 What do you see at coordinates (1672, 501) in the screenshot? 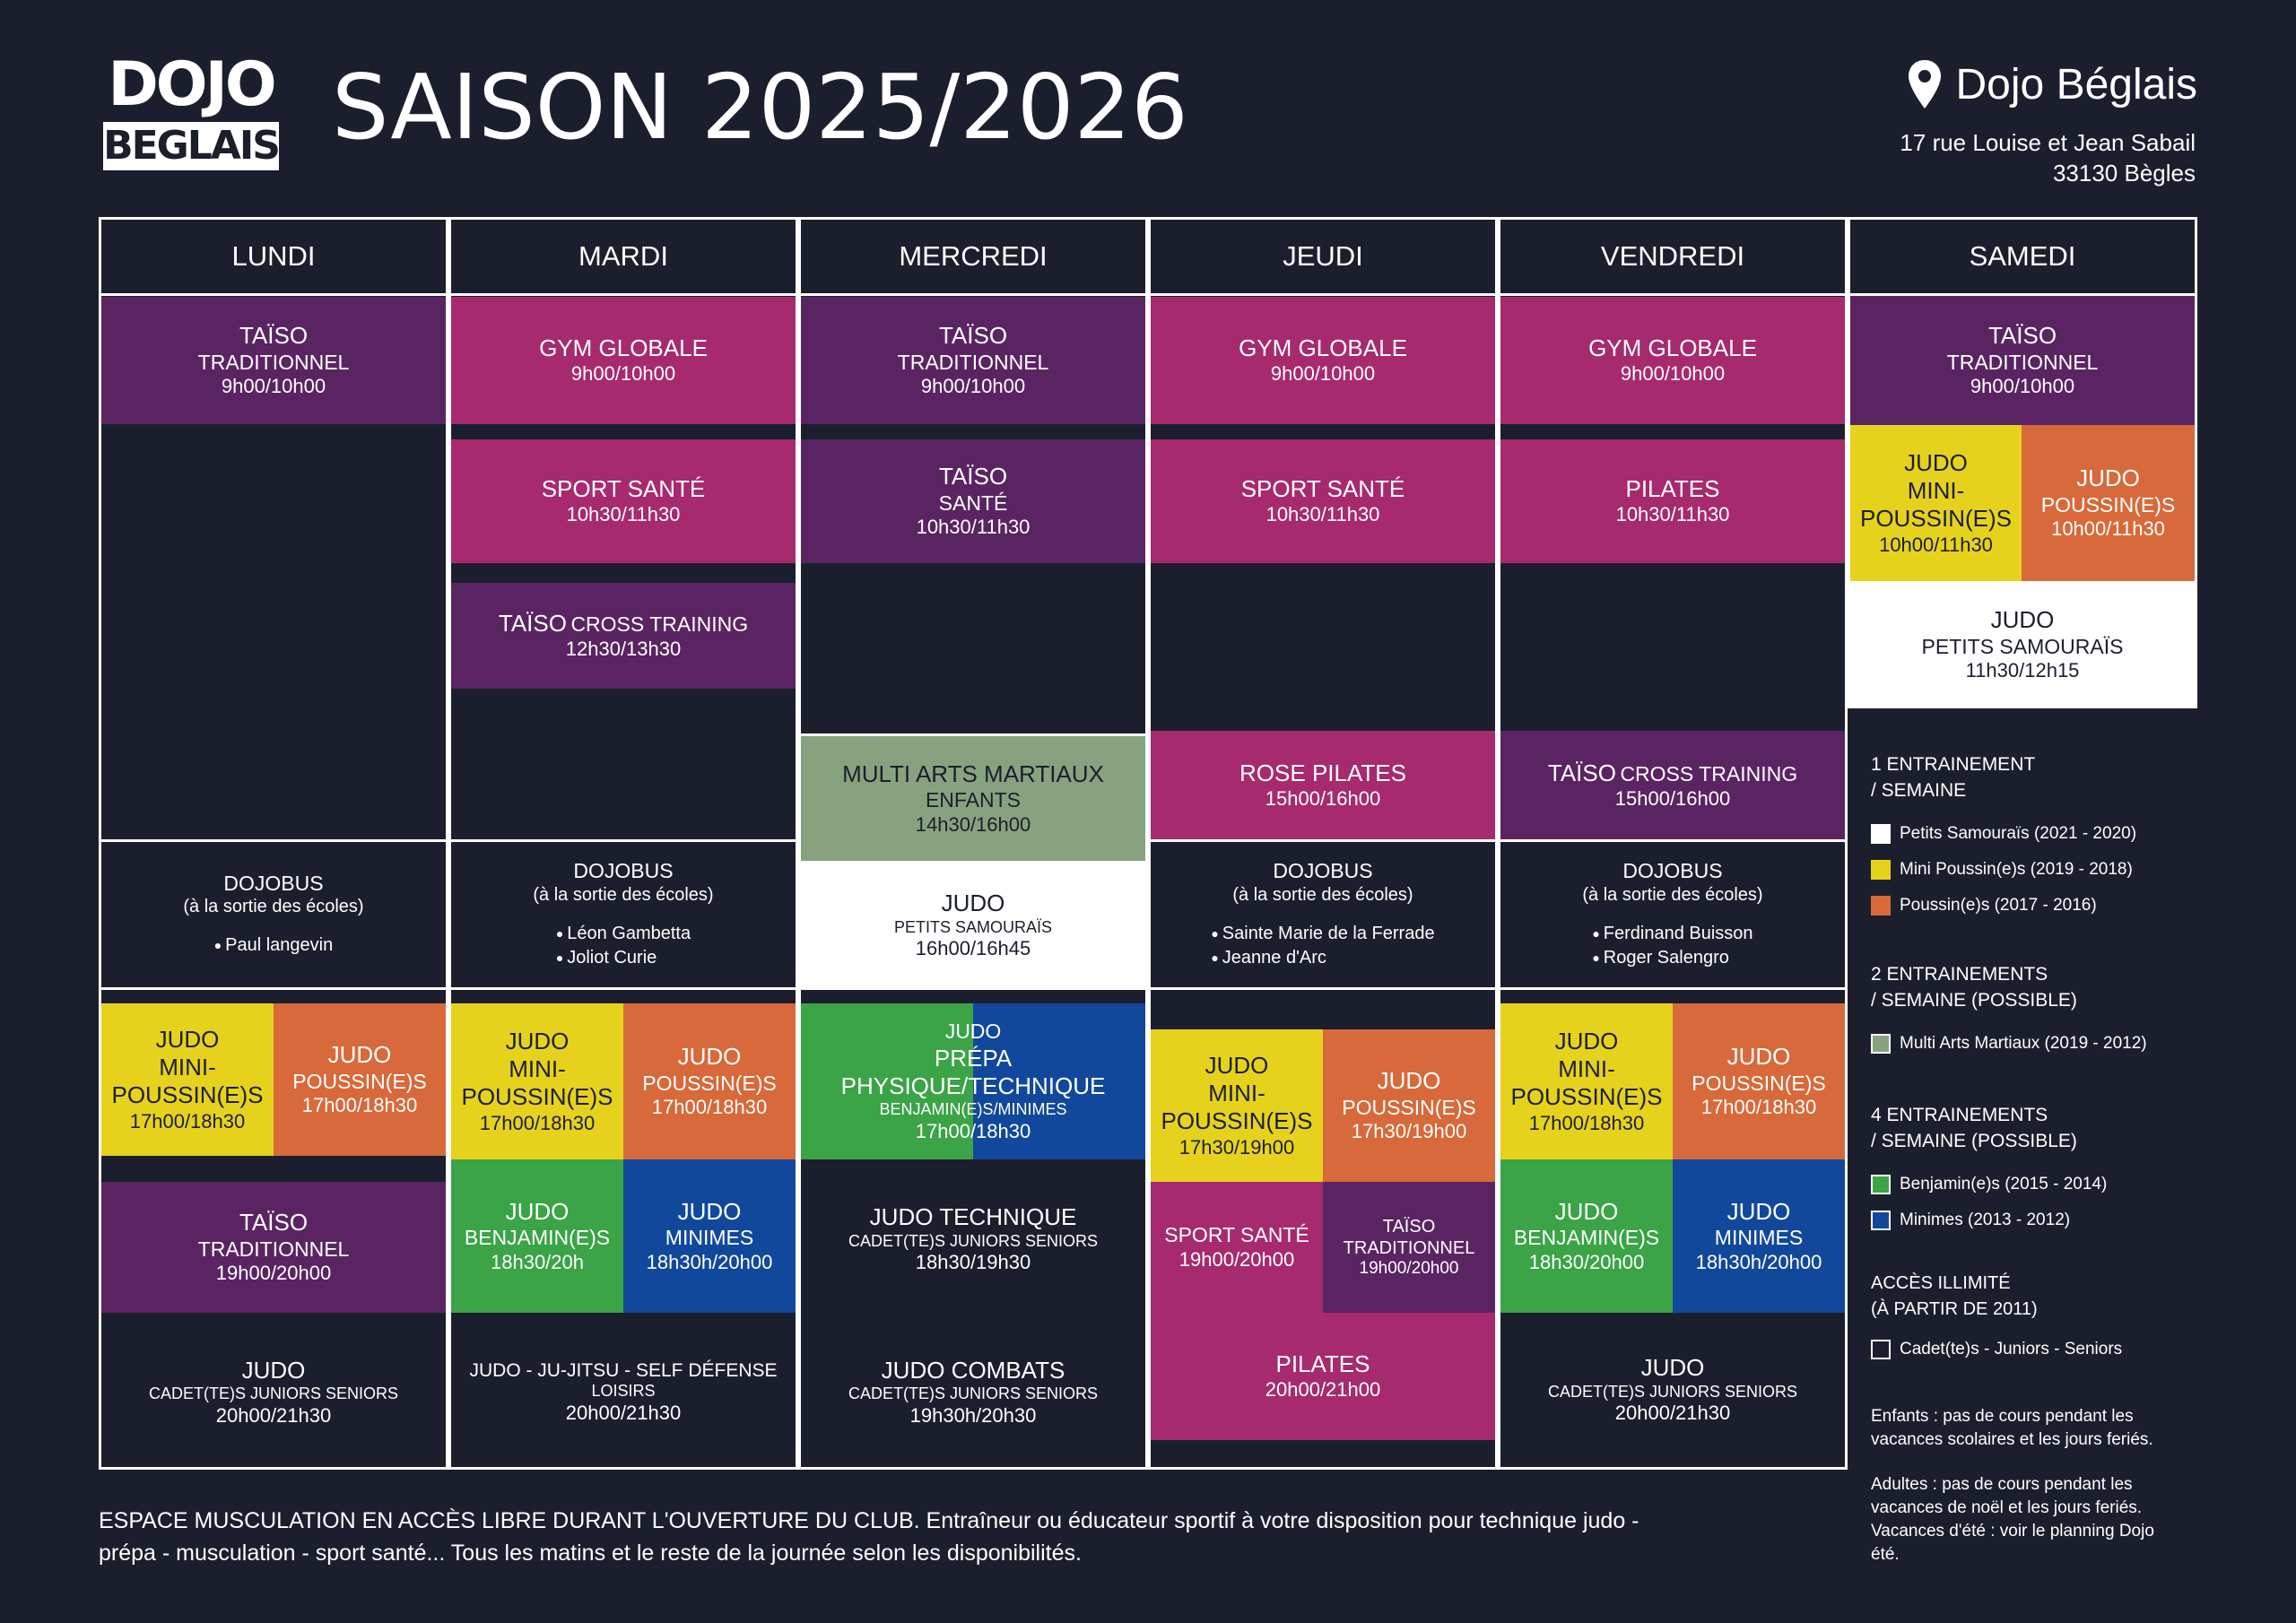
I see `class-block: PILATES 10h30/11h30` at bounding box center [1672, 501].